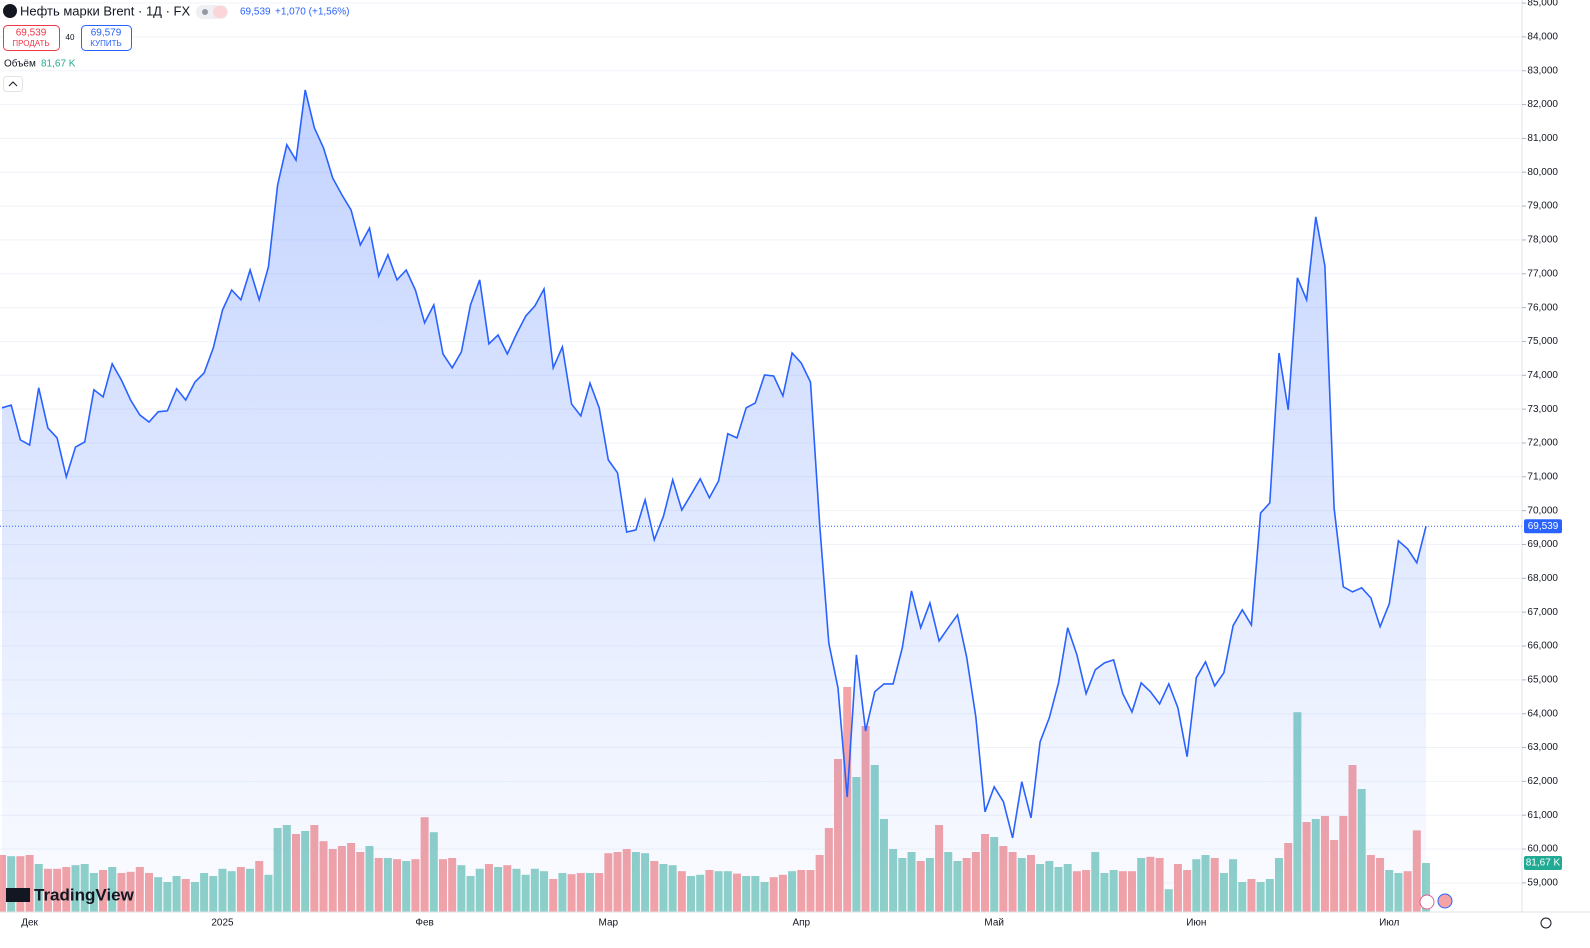 Image resolution: width=1590 pixels, height=948 pixels. Describe the element at coordinates (1196, 923) in the screenshot. I see `x-tick-label: Июн` at that location.